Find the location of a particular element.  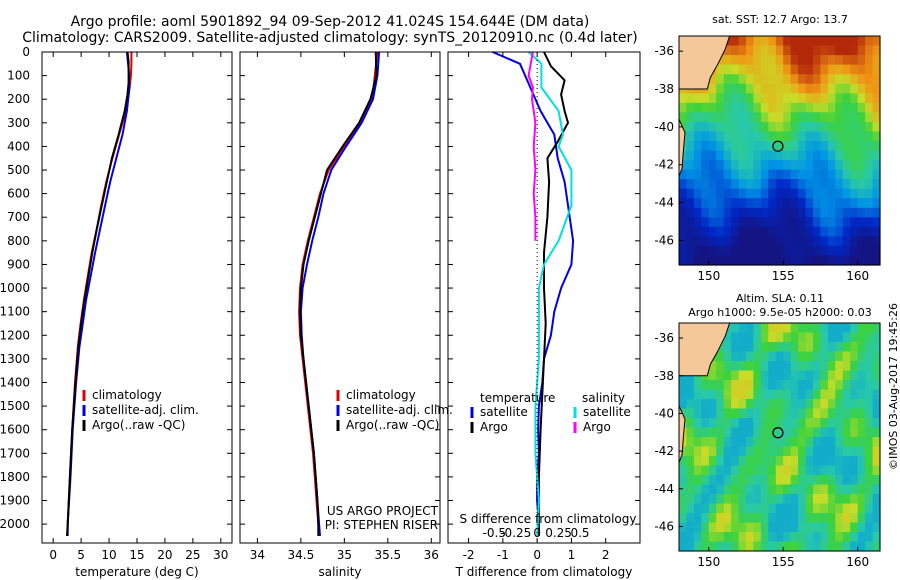

x-tick-label-temperature: 30 is located at coordinates (220, 555).